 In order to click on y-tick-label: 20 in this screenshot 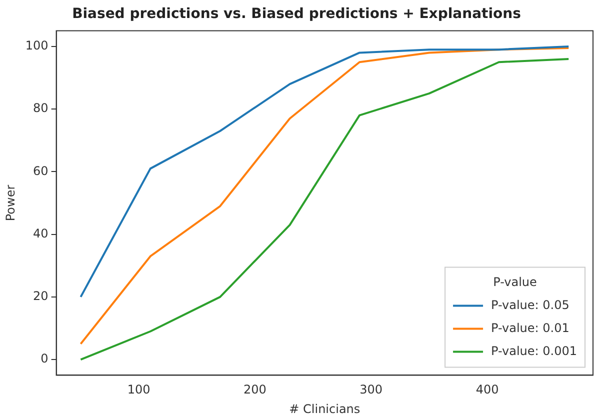, I will do `click(40, 296)`.